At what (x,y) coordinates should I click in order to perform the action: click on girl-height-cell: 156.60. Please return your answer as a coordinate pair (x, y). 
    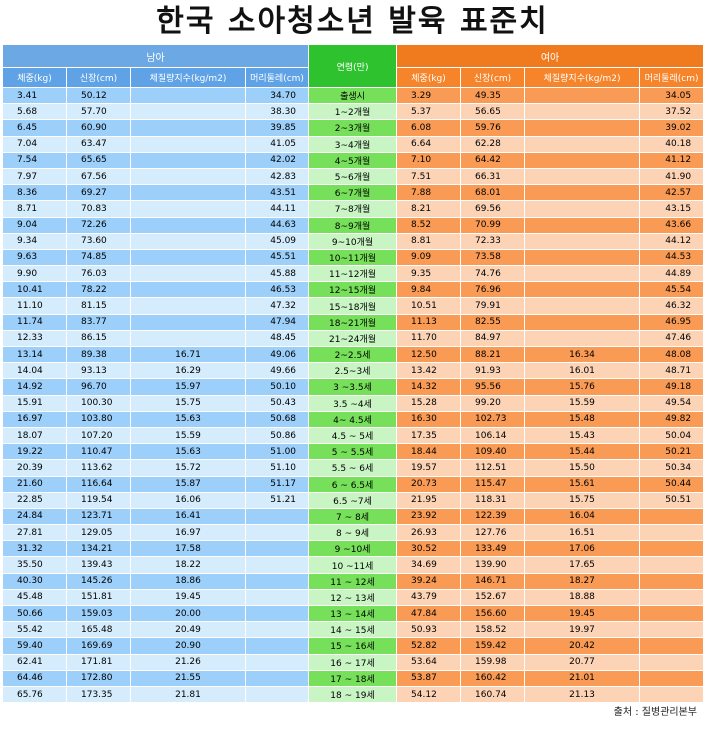
    Looking at the image, I should click on (493, 613).